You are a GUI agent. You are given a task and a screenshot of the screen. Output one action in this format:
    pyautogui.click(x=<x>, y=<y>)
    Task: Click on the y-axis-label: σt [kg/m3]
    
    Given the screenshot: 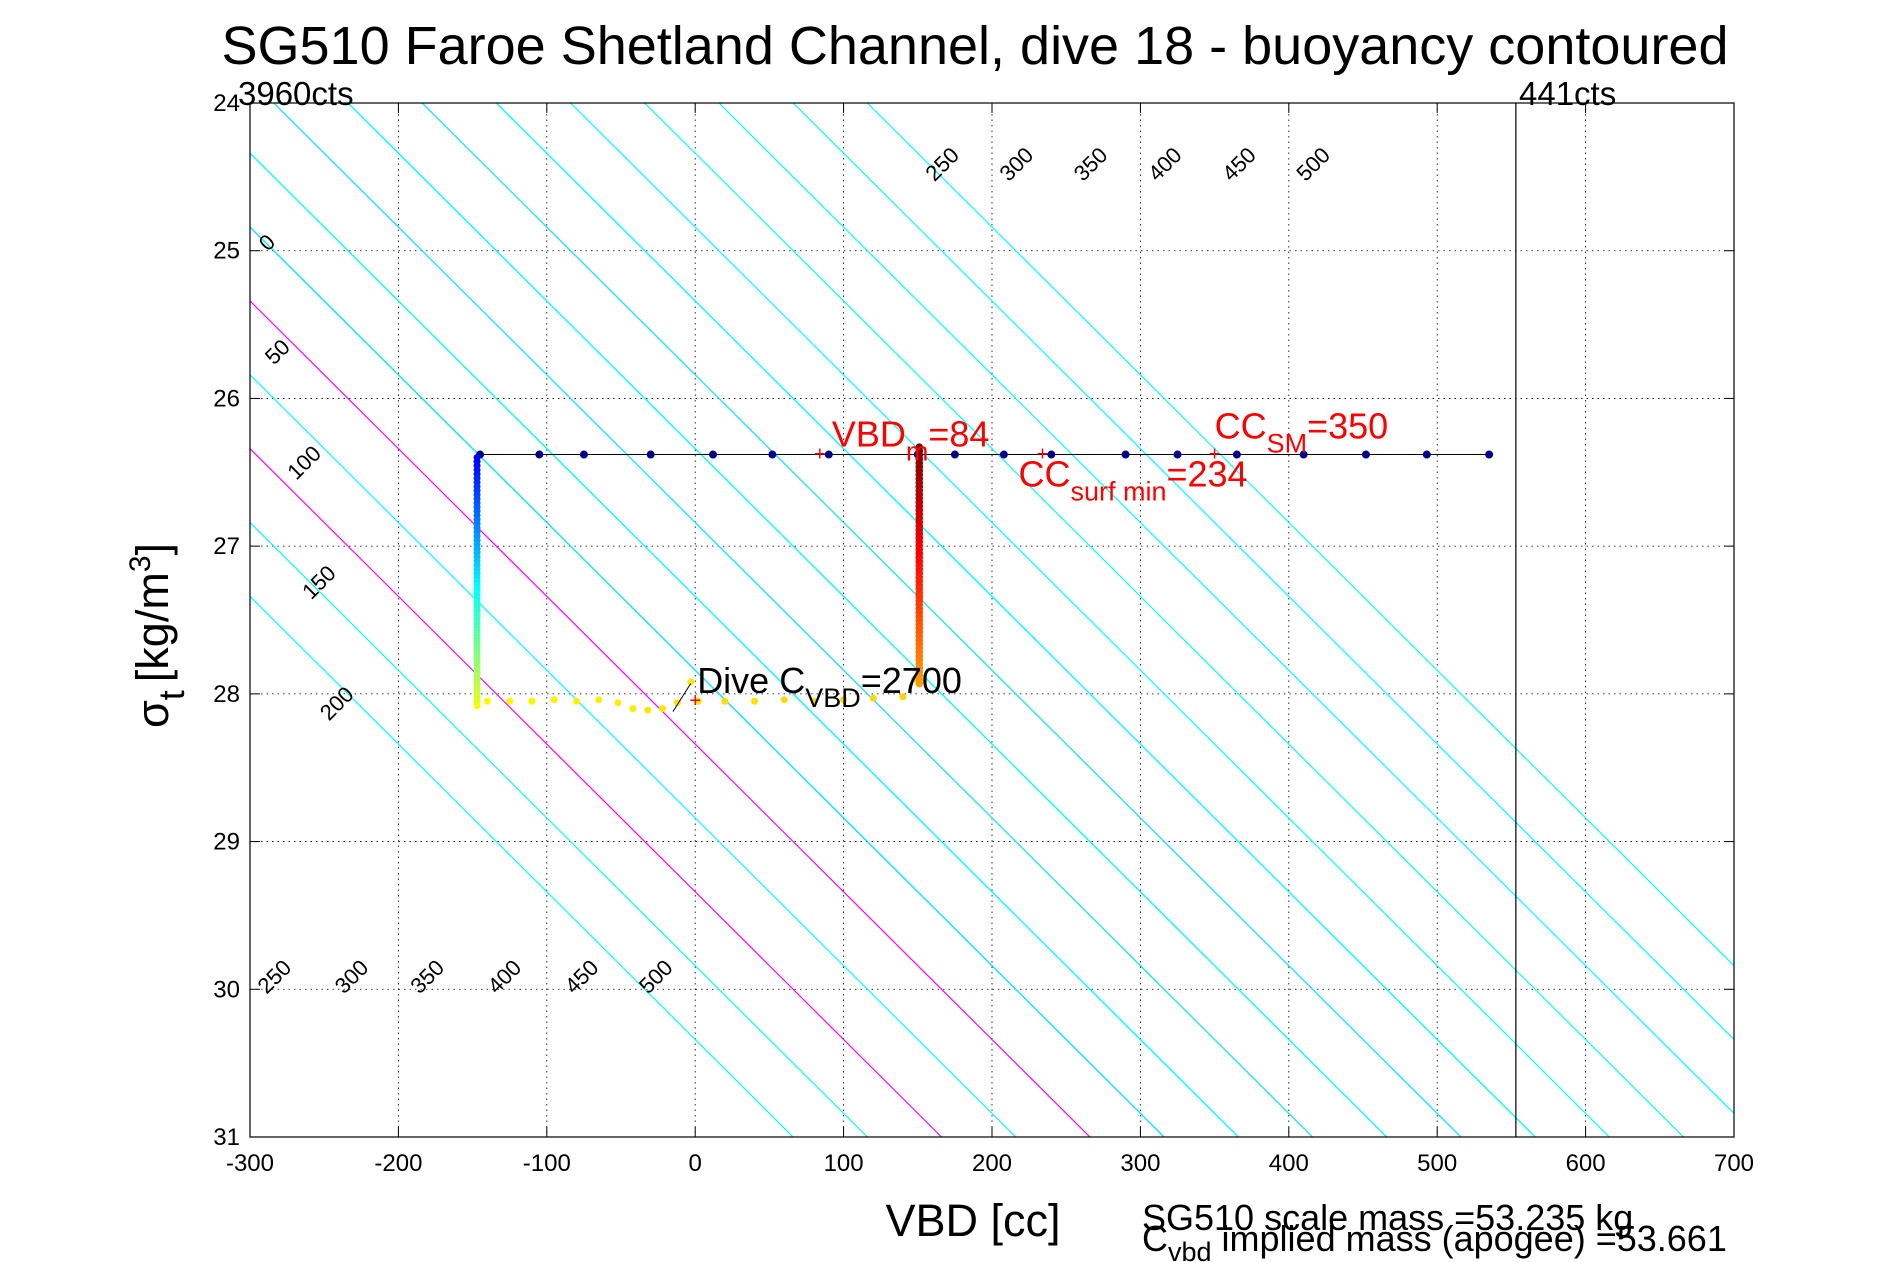 What is the action you would take?
    pyautogui.click(x=158, y=635)
    